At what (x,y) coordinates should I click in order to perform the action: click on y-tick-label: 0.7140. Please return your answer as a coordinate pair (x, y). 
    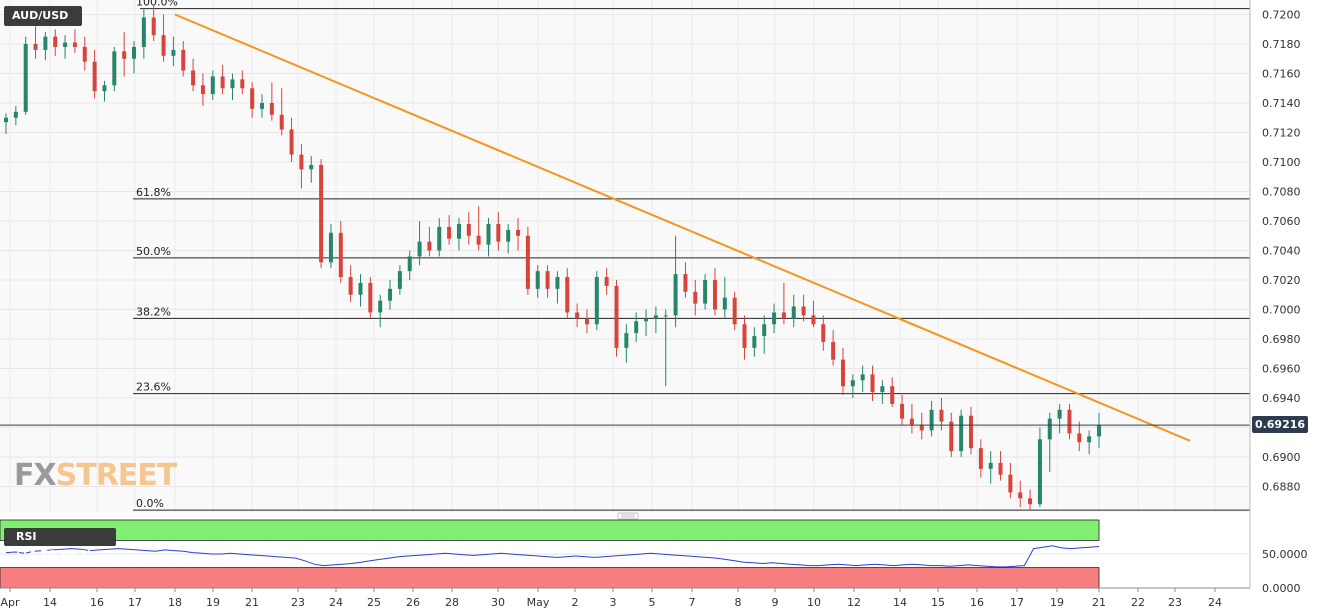
    Looking at the image, I should click on (1281, 103).